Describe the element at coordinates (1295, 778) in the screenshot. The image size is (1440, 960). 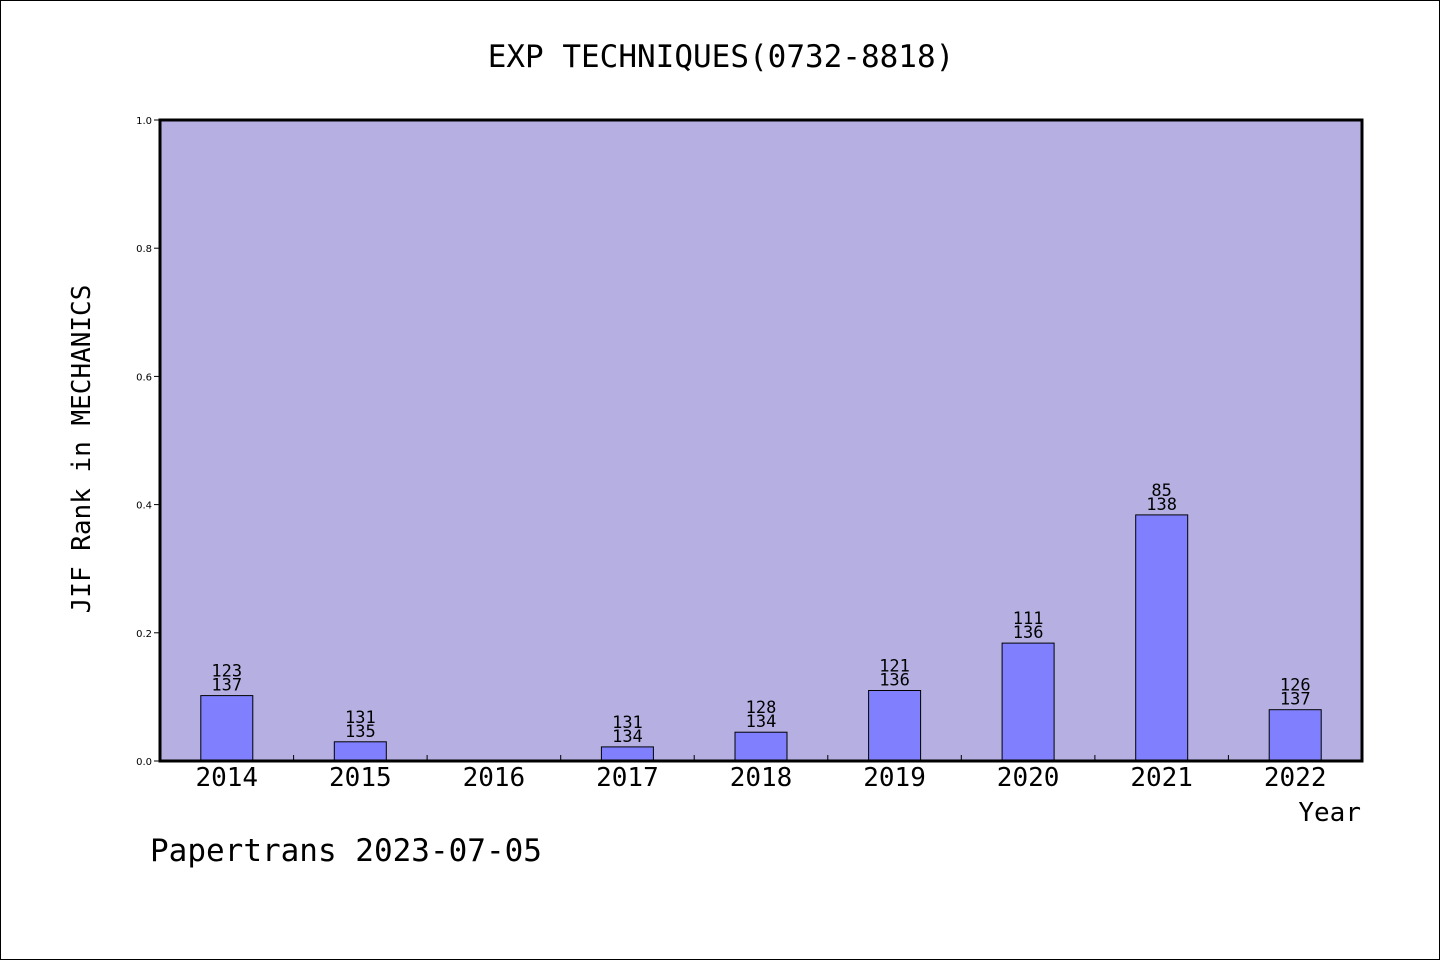
I see `x-tick-label-2022: 2022` at that location.